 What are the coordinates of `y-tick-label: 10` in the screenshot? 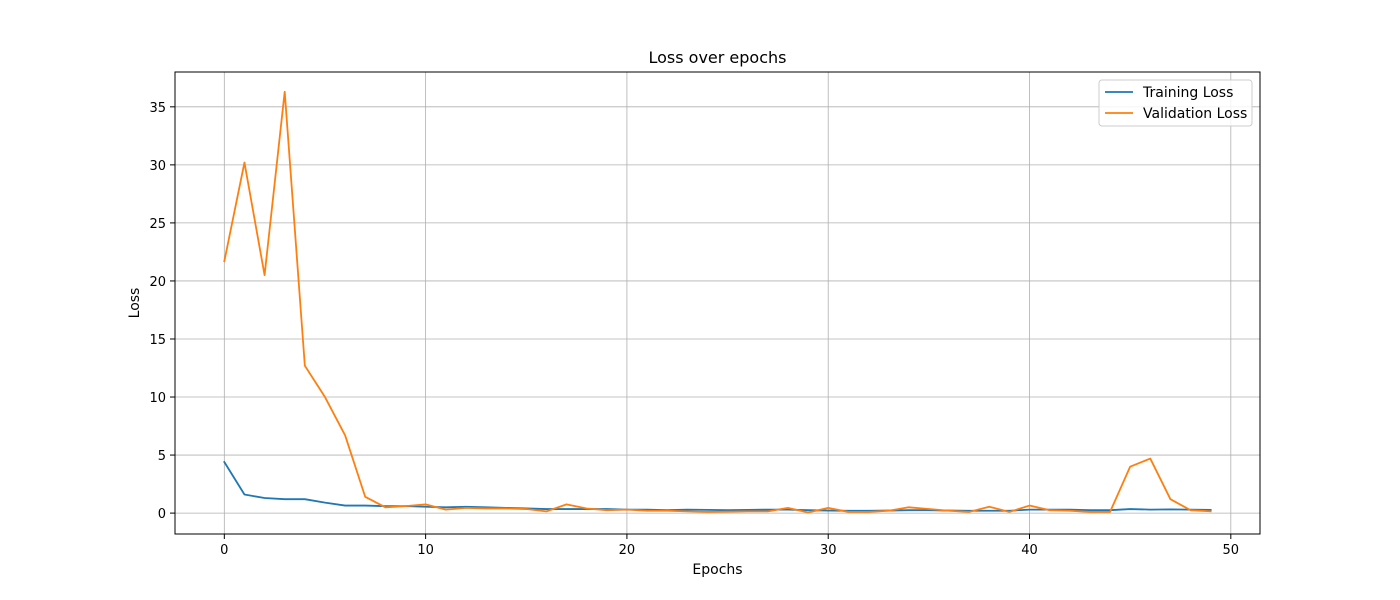 It's located at (157, 398).